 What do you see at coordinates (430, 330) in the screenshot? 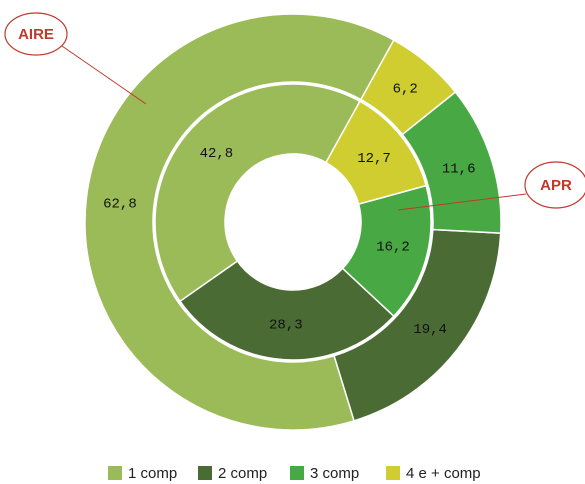
I see `data-label: 19,4` at bounding box center [430, 330].